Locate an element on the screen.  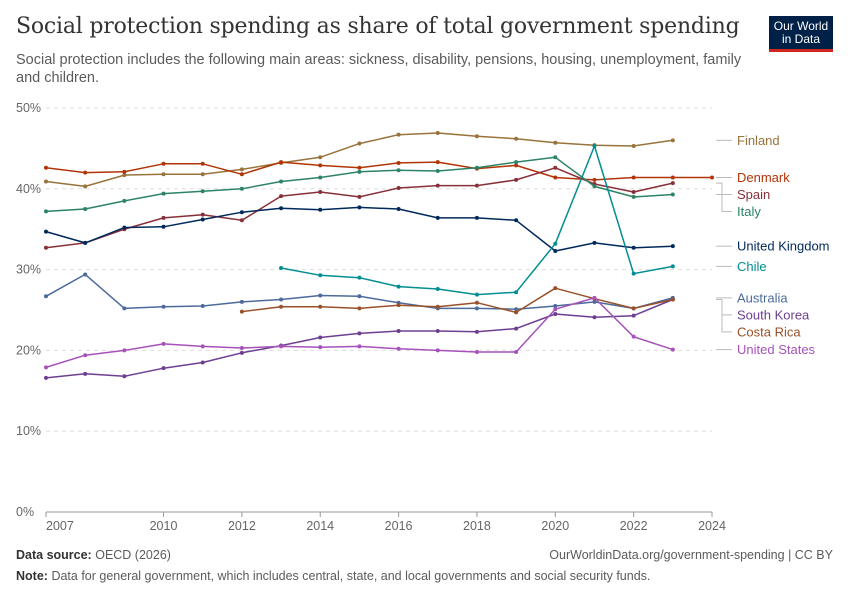
legend-label: South Korea is located at coordinates (773, 314).